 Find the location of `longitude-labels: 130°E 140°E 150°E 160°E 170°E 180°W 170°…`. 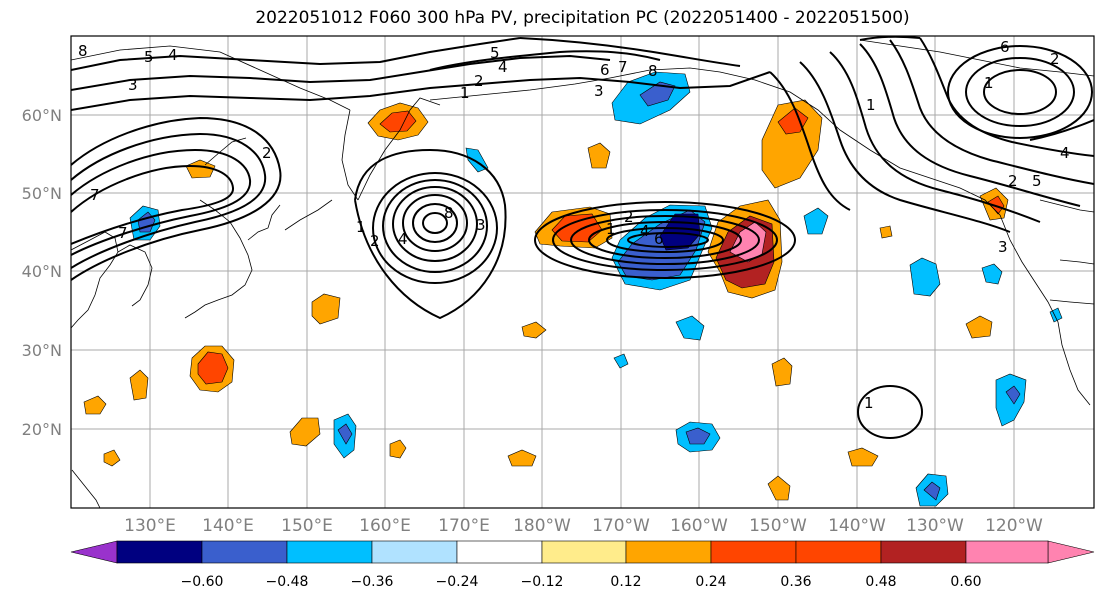

longitude-labels: 130°E 140°E 150°E 160°E 170°E 180°W 170°… is located at coordinates (583, 526).